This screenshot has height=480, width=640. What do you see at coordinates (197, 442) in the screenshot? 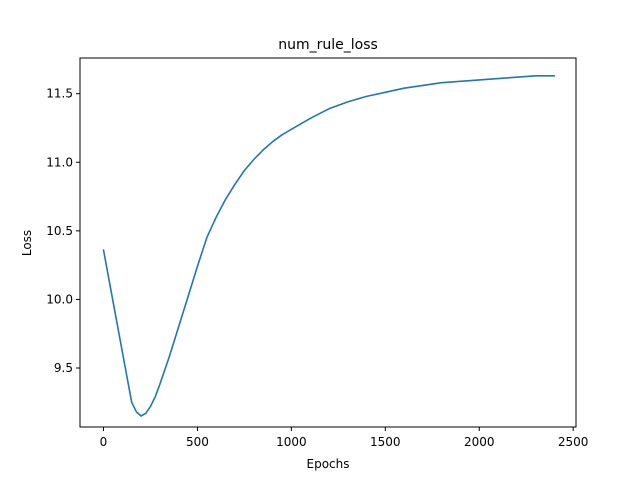
I see `x-tick-label: 500` at bounding box center [197, 442].